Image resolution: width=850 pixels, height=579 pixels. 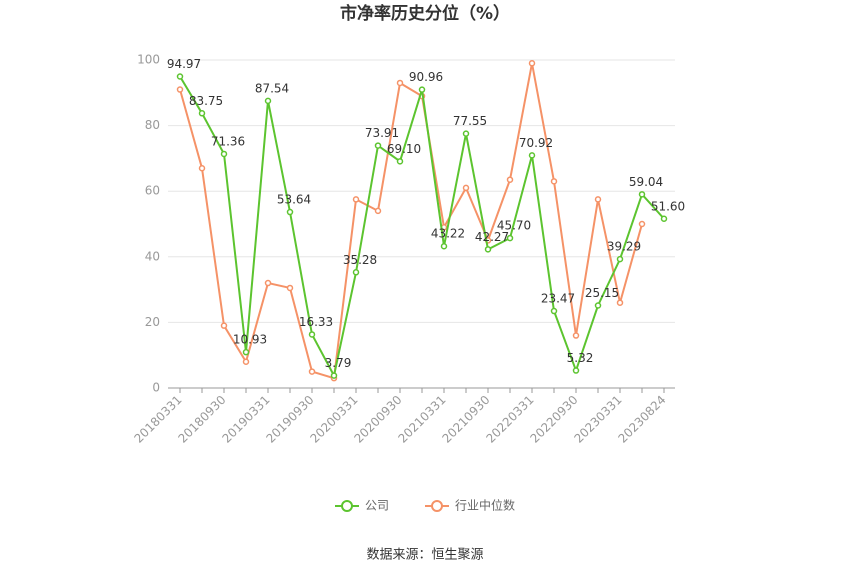 I want to click on data-label: 3.79, so click(x=338, y=363).